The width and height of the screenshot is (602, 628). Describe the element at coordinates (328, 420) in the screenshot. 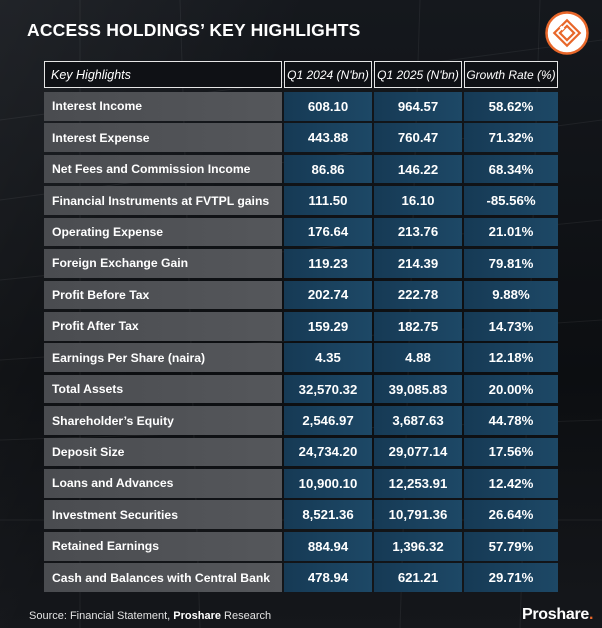

I see `cell-q1-2024: 2,546.97` at that location.